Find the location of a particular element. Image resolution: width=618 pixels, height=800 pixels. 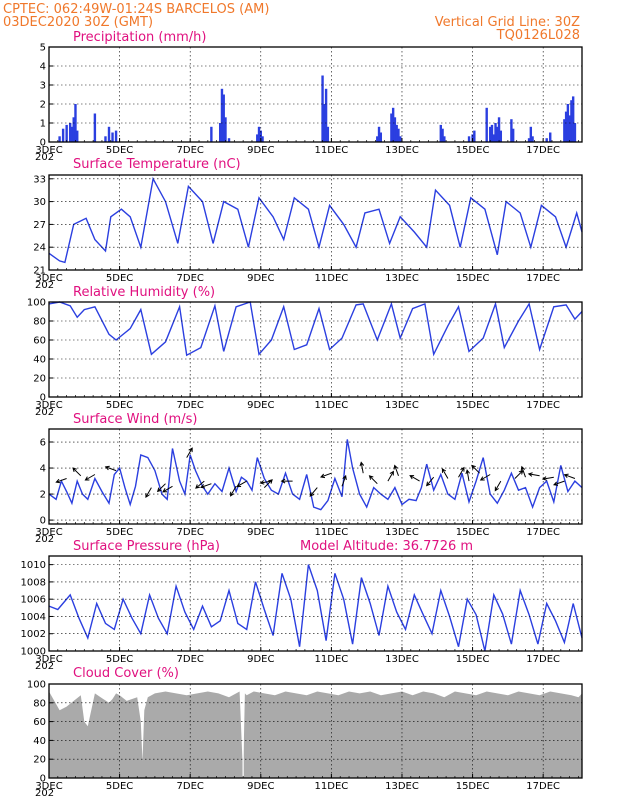

wind-line is located at coordinates (315, 475).